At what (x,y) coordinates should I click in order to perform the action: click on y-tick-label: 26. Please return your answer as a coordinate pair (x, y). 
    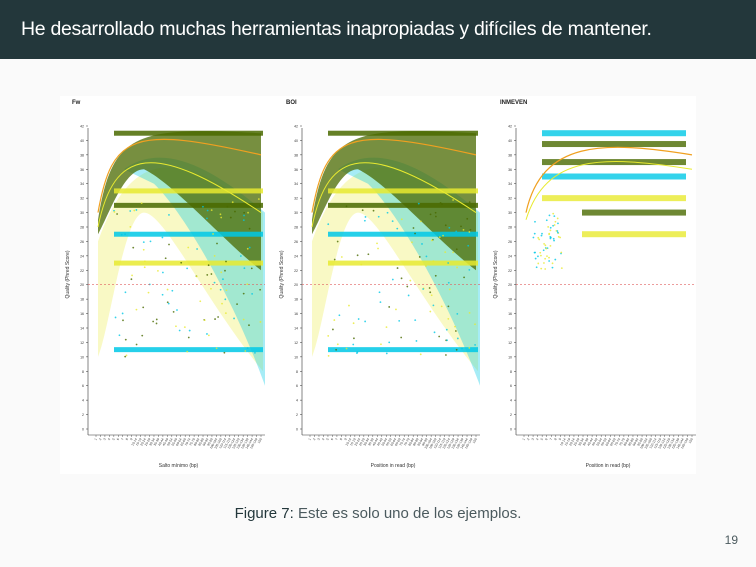
    Looking at the image, I should click on (82, 242).